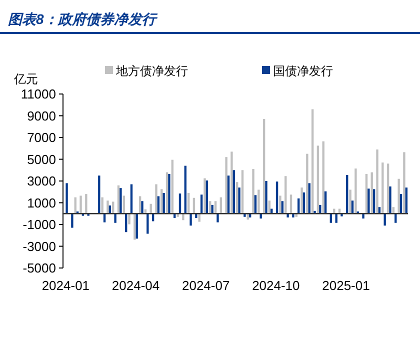  Describe the element at coordinates (41, 159) in the screenshot. I see `y-tick-label: 5000` at that location.